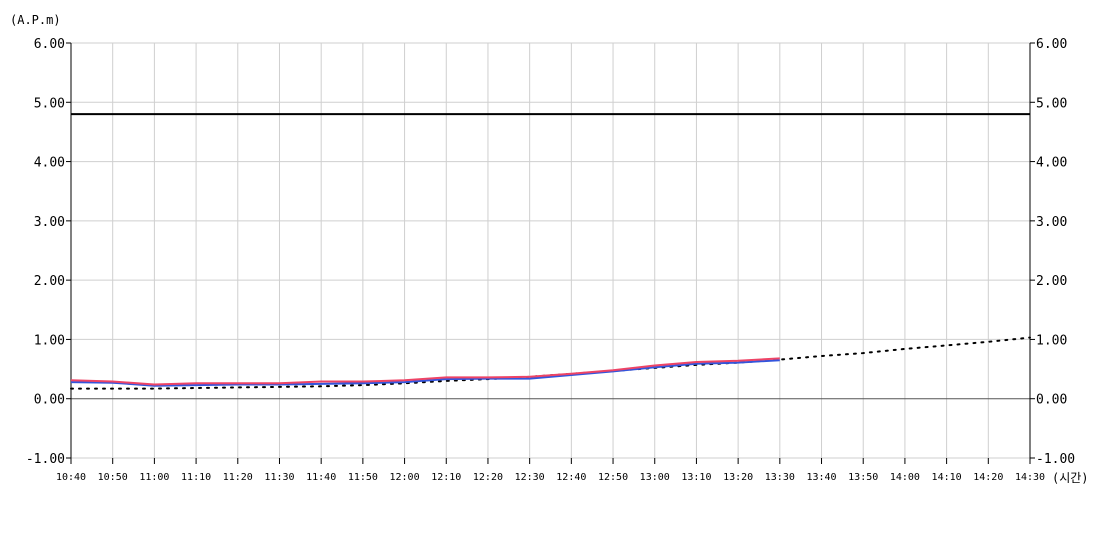  I want to click on y-tick-label-right: 1.00, so click(1051, 340).